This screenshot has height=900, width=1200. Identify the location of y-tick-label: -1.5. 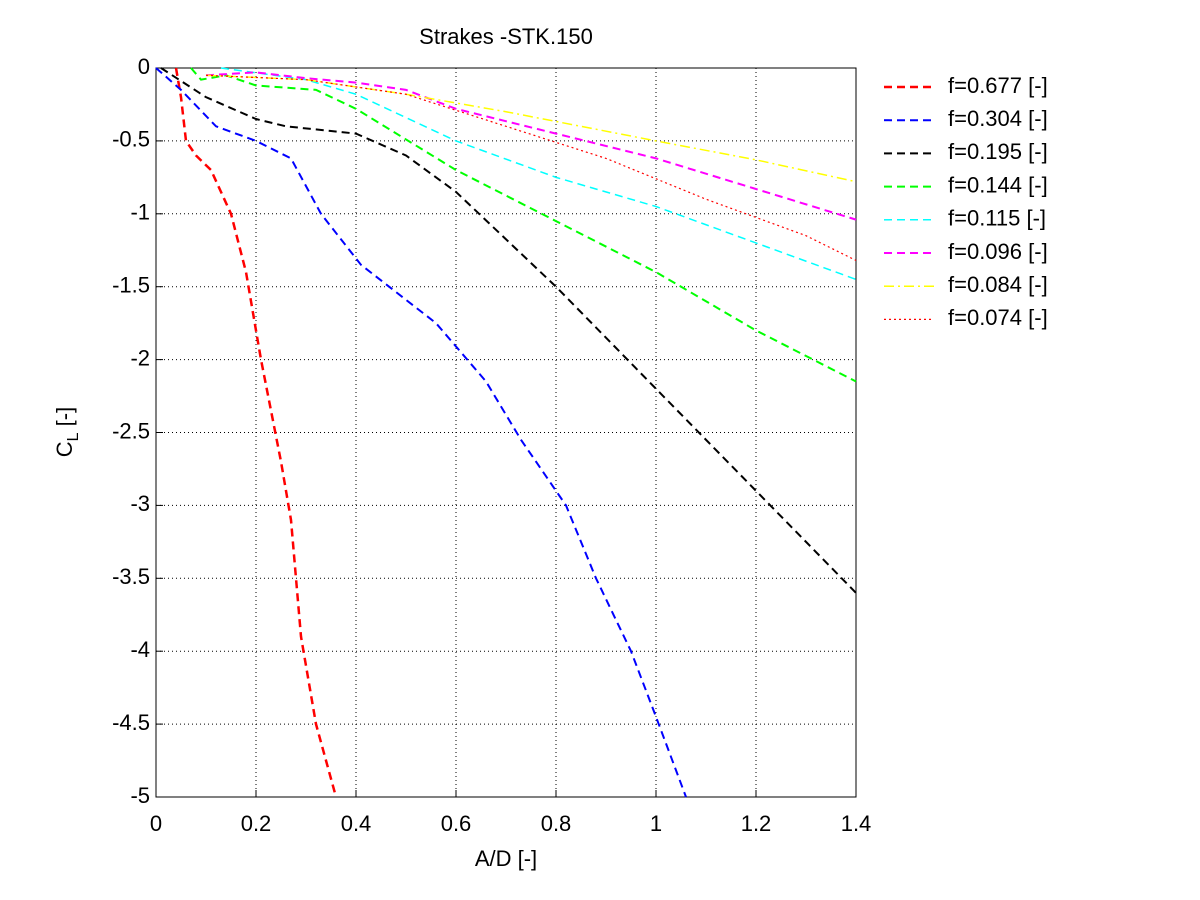
(131, 285).